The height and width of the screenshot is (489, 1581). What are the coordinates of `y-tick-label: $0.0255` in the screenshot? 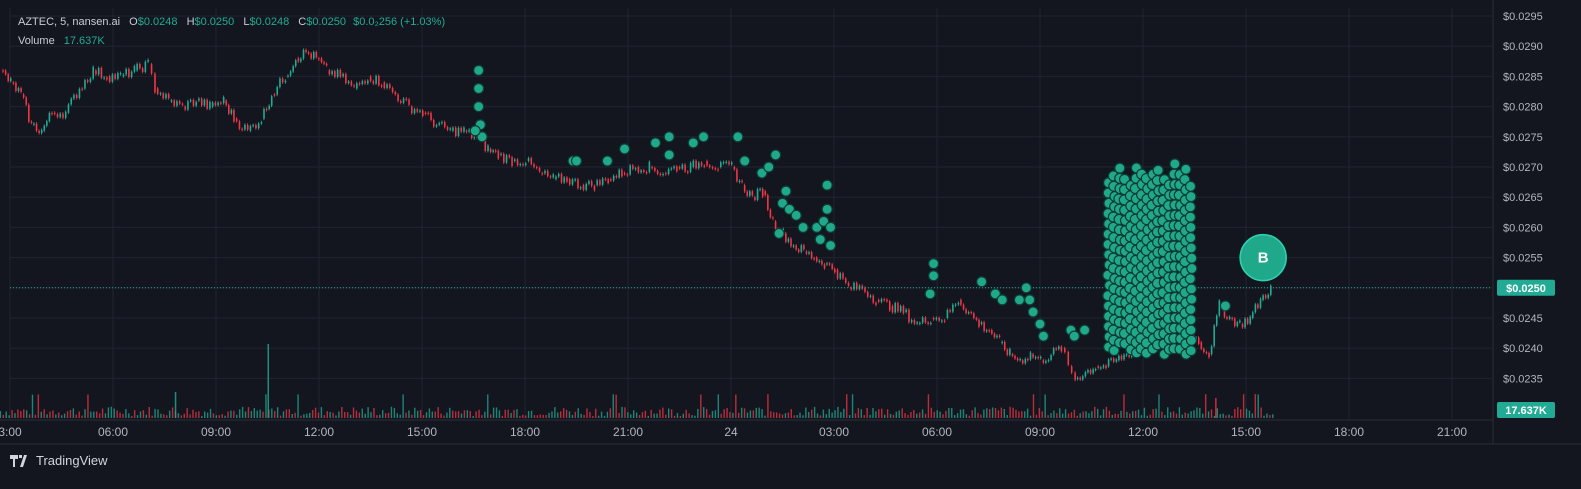 It's located at (1523, 259).